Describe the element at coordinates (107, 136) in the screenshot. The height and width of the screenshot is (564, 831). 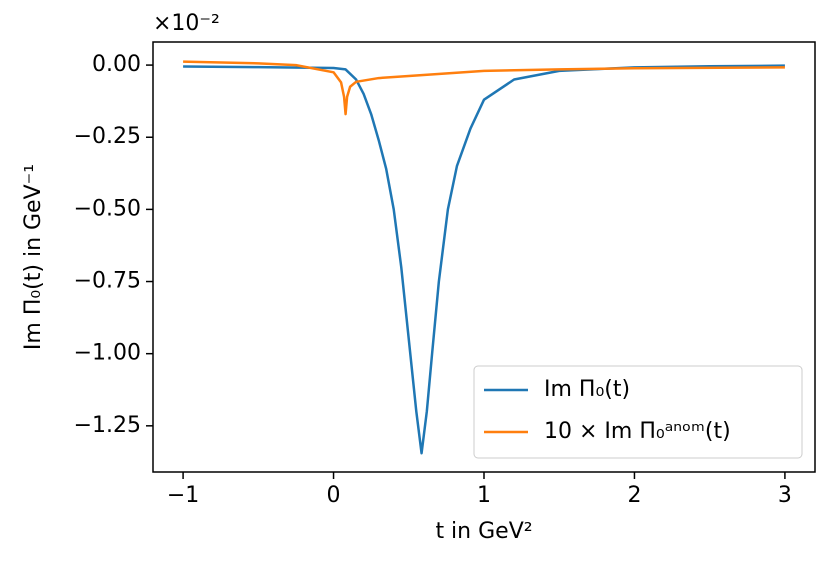
I see `y-tick-label: −0.25` at that location.